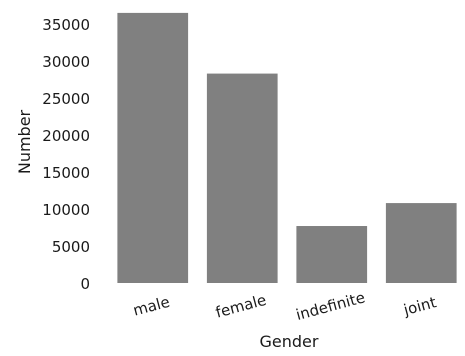 Image resolution: width=465 pixels, height=356 pixels. What do you see at coordinates (24, 141) in the screenshot?
I see `y-axis-label: Number` at bounding box center [24, 141].